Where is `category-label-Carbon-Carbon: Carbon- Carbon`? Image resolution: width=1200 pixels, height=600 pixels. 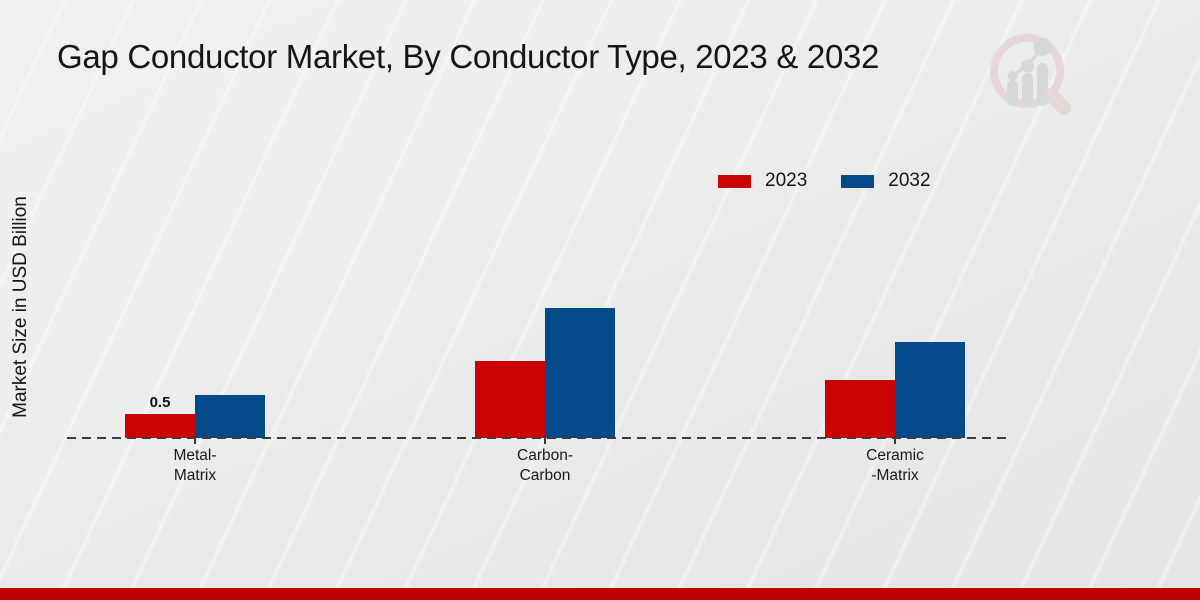
category-label-Carbon-Carbon: Carbon- Carbon is located at coordinates (545, 465).